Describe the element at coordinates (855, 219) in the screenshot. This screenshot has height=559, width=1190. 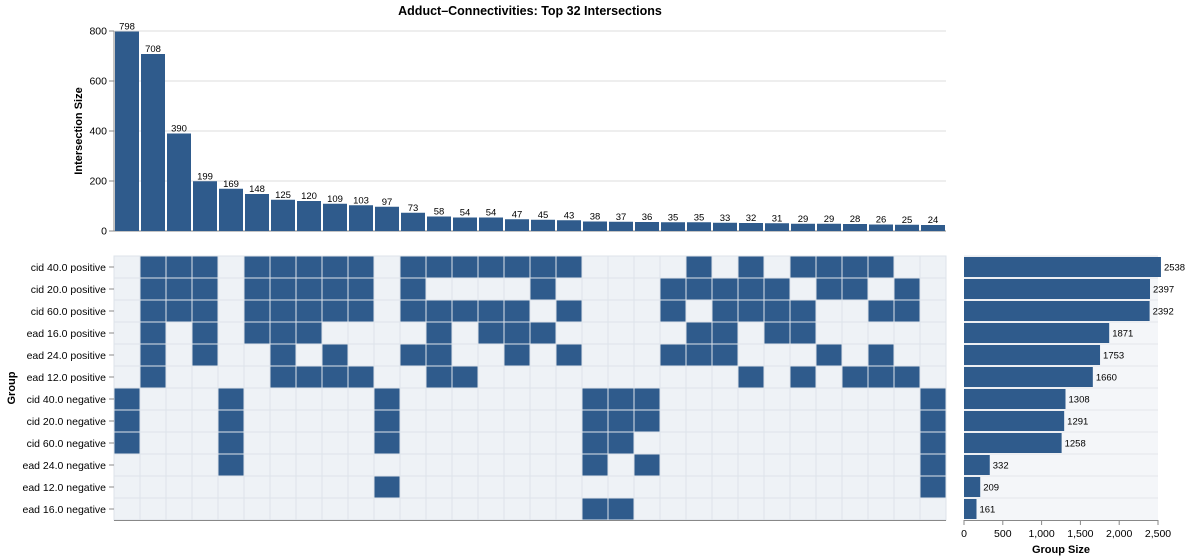
I see `intersection-bar-label: 28` at that location.